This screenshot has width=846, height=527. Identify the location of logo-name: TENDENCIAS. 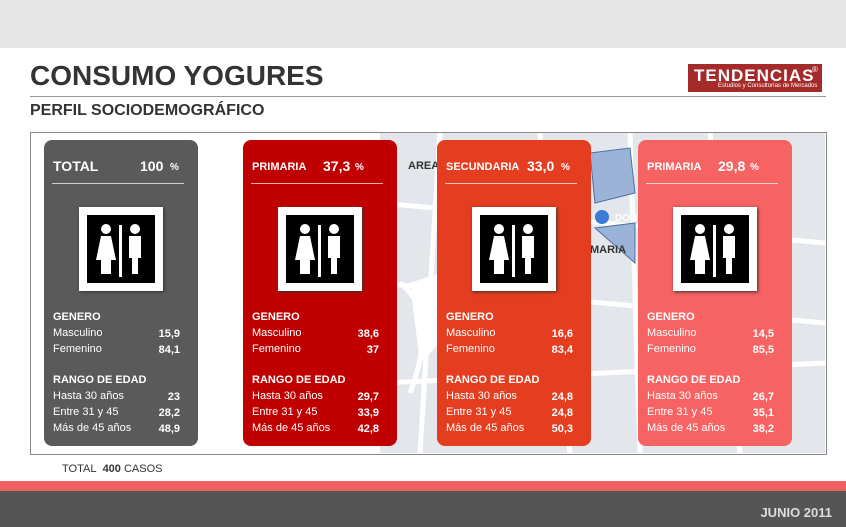
(754, 75).